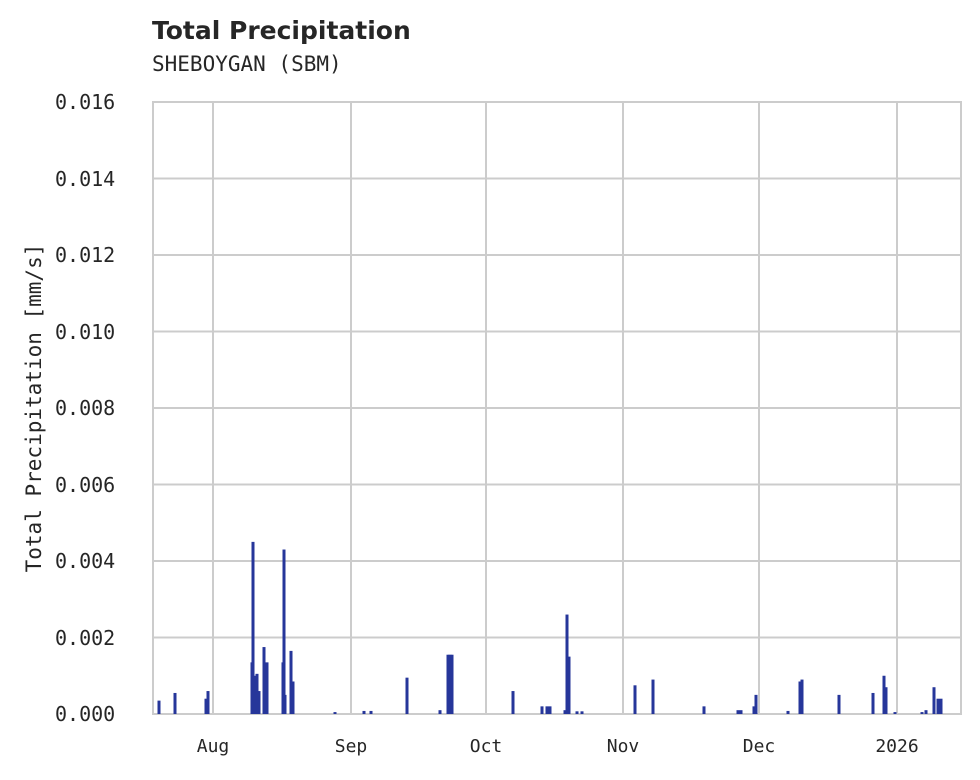  I want to click on y-tick-label: 0.008, so click(85, 408).